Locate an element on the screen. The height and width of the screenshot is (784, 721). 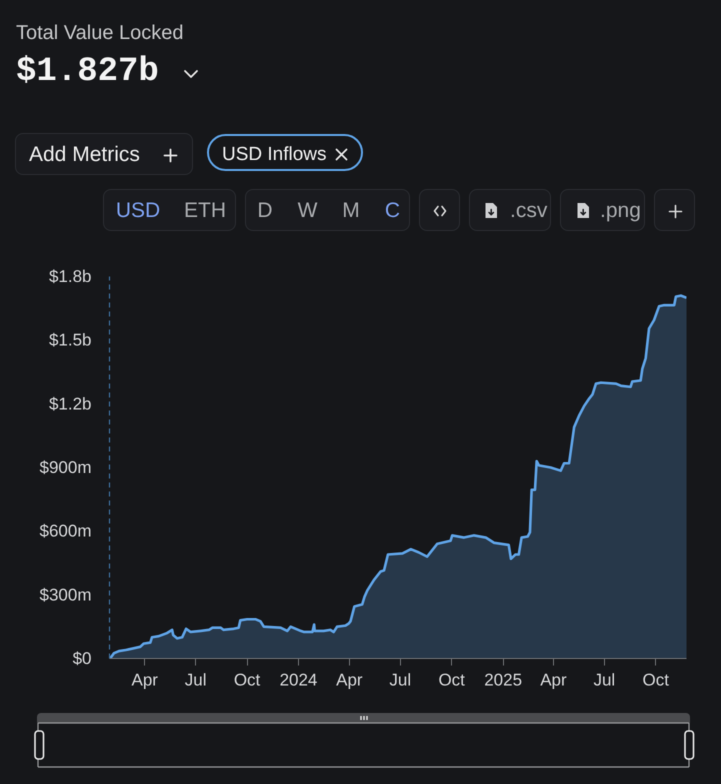
text: ETH is located at coordinates (205, 211).